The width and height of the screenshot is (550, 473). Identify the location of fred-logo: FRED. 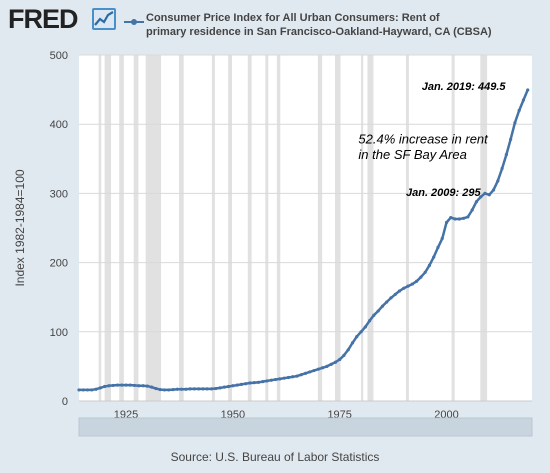
(43, 19).